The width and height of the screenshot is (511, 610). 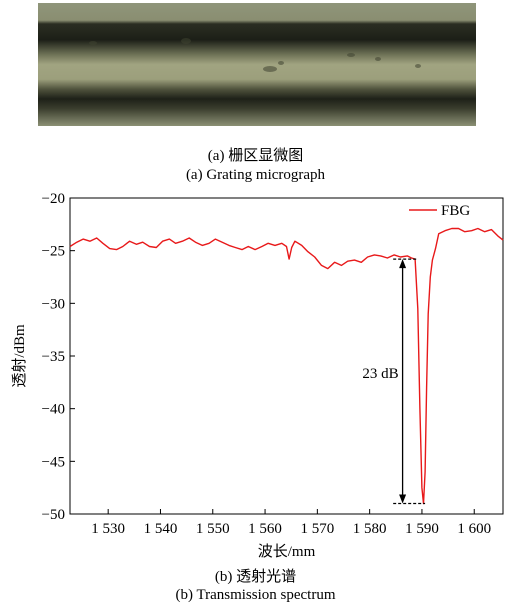 What do you see at coordinates (53, 252) in the screenshot?
I see `y-tick-label: −25` at bounding box center [53, 252].